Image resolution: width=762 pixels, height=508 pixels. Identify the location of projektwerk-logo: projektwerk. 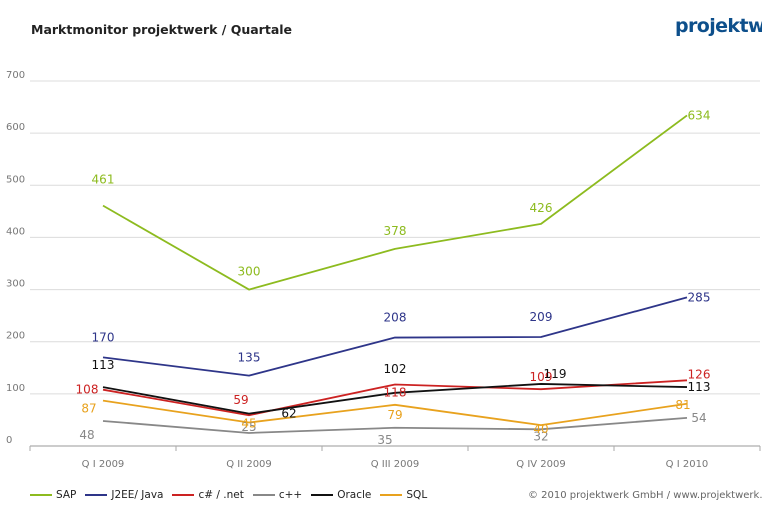
(718, 26).